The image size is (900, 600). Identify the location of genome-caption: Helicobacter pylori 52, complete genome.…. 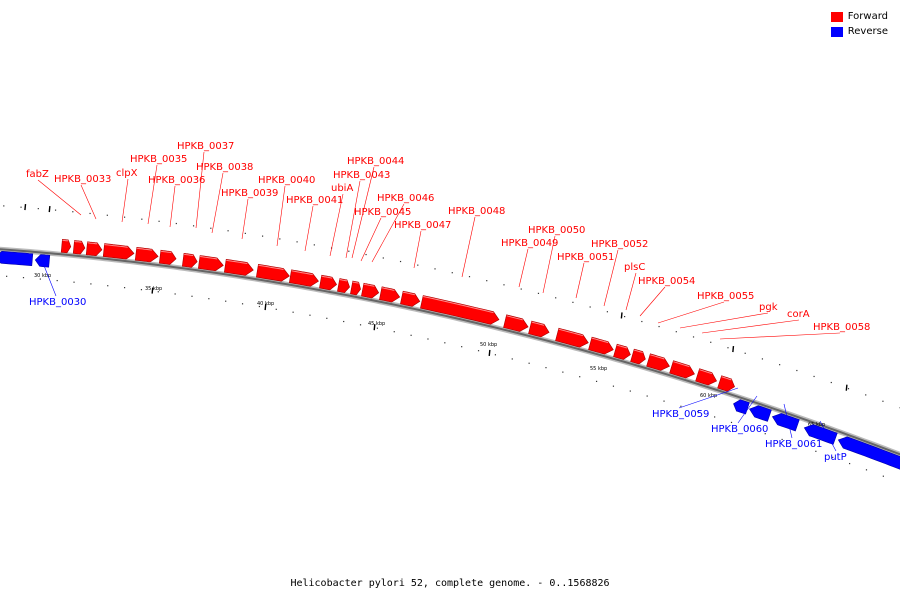
(450, 583).